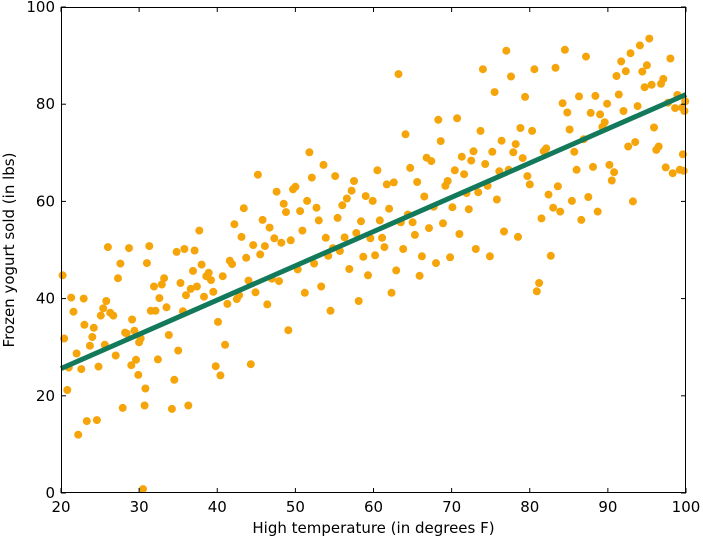 The image size is (703, 539). What do you see at coordinates (45, 299) in the screenshot?
I see `y-tick-label: 40` at bounding box center [45, 299].